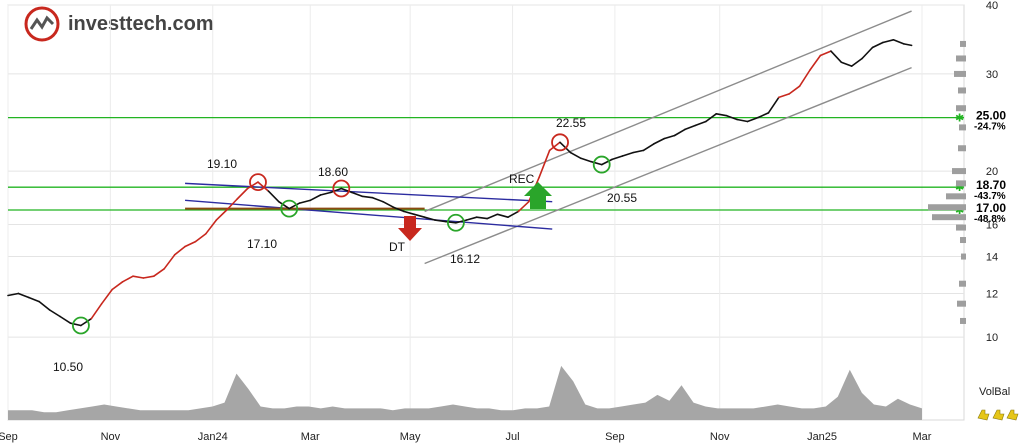  Describe the element at coordinates (992, 294) in the screenshot. I see `y-tick-label: 12` at that location.